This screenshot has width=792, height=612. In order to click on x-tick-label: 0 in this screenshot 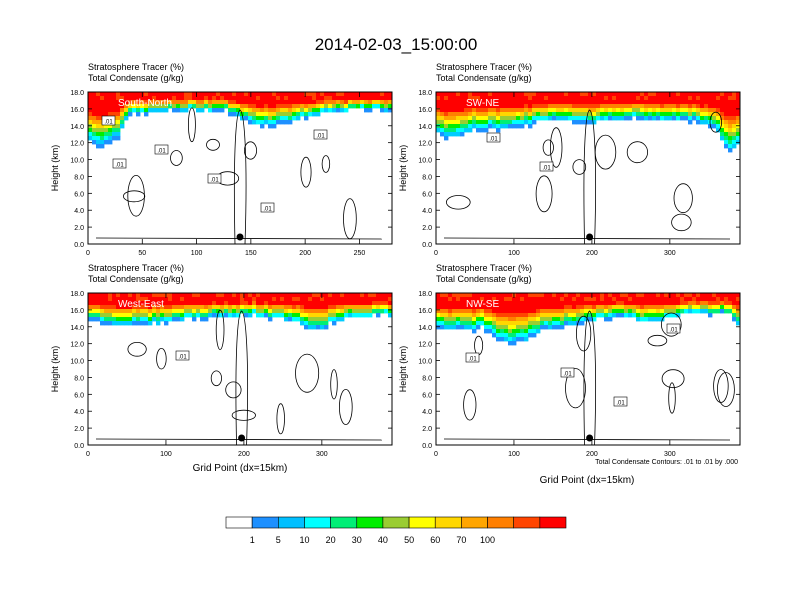, I will do `click(88, 253)`.